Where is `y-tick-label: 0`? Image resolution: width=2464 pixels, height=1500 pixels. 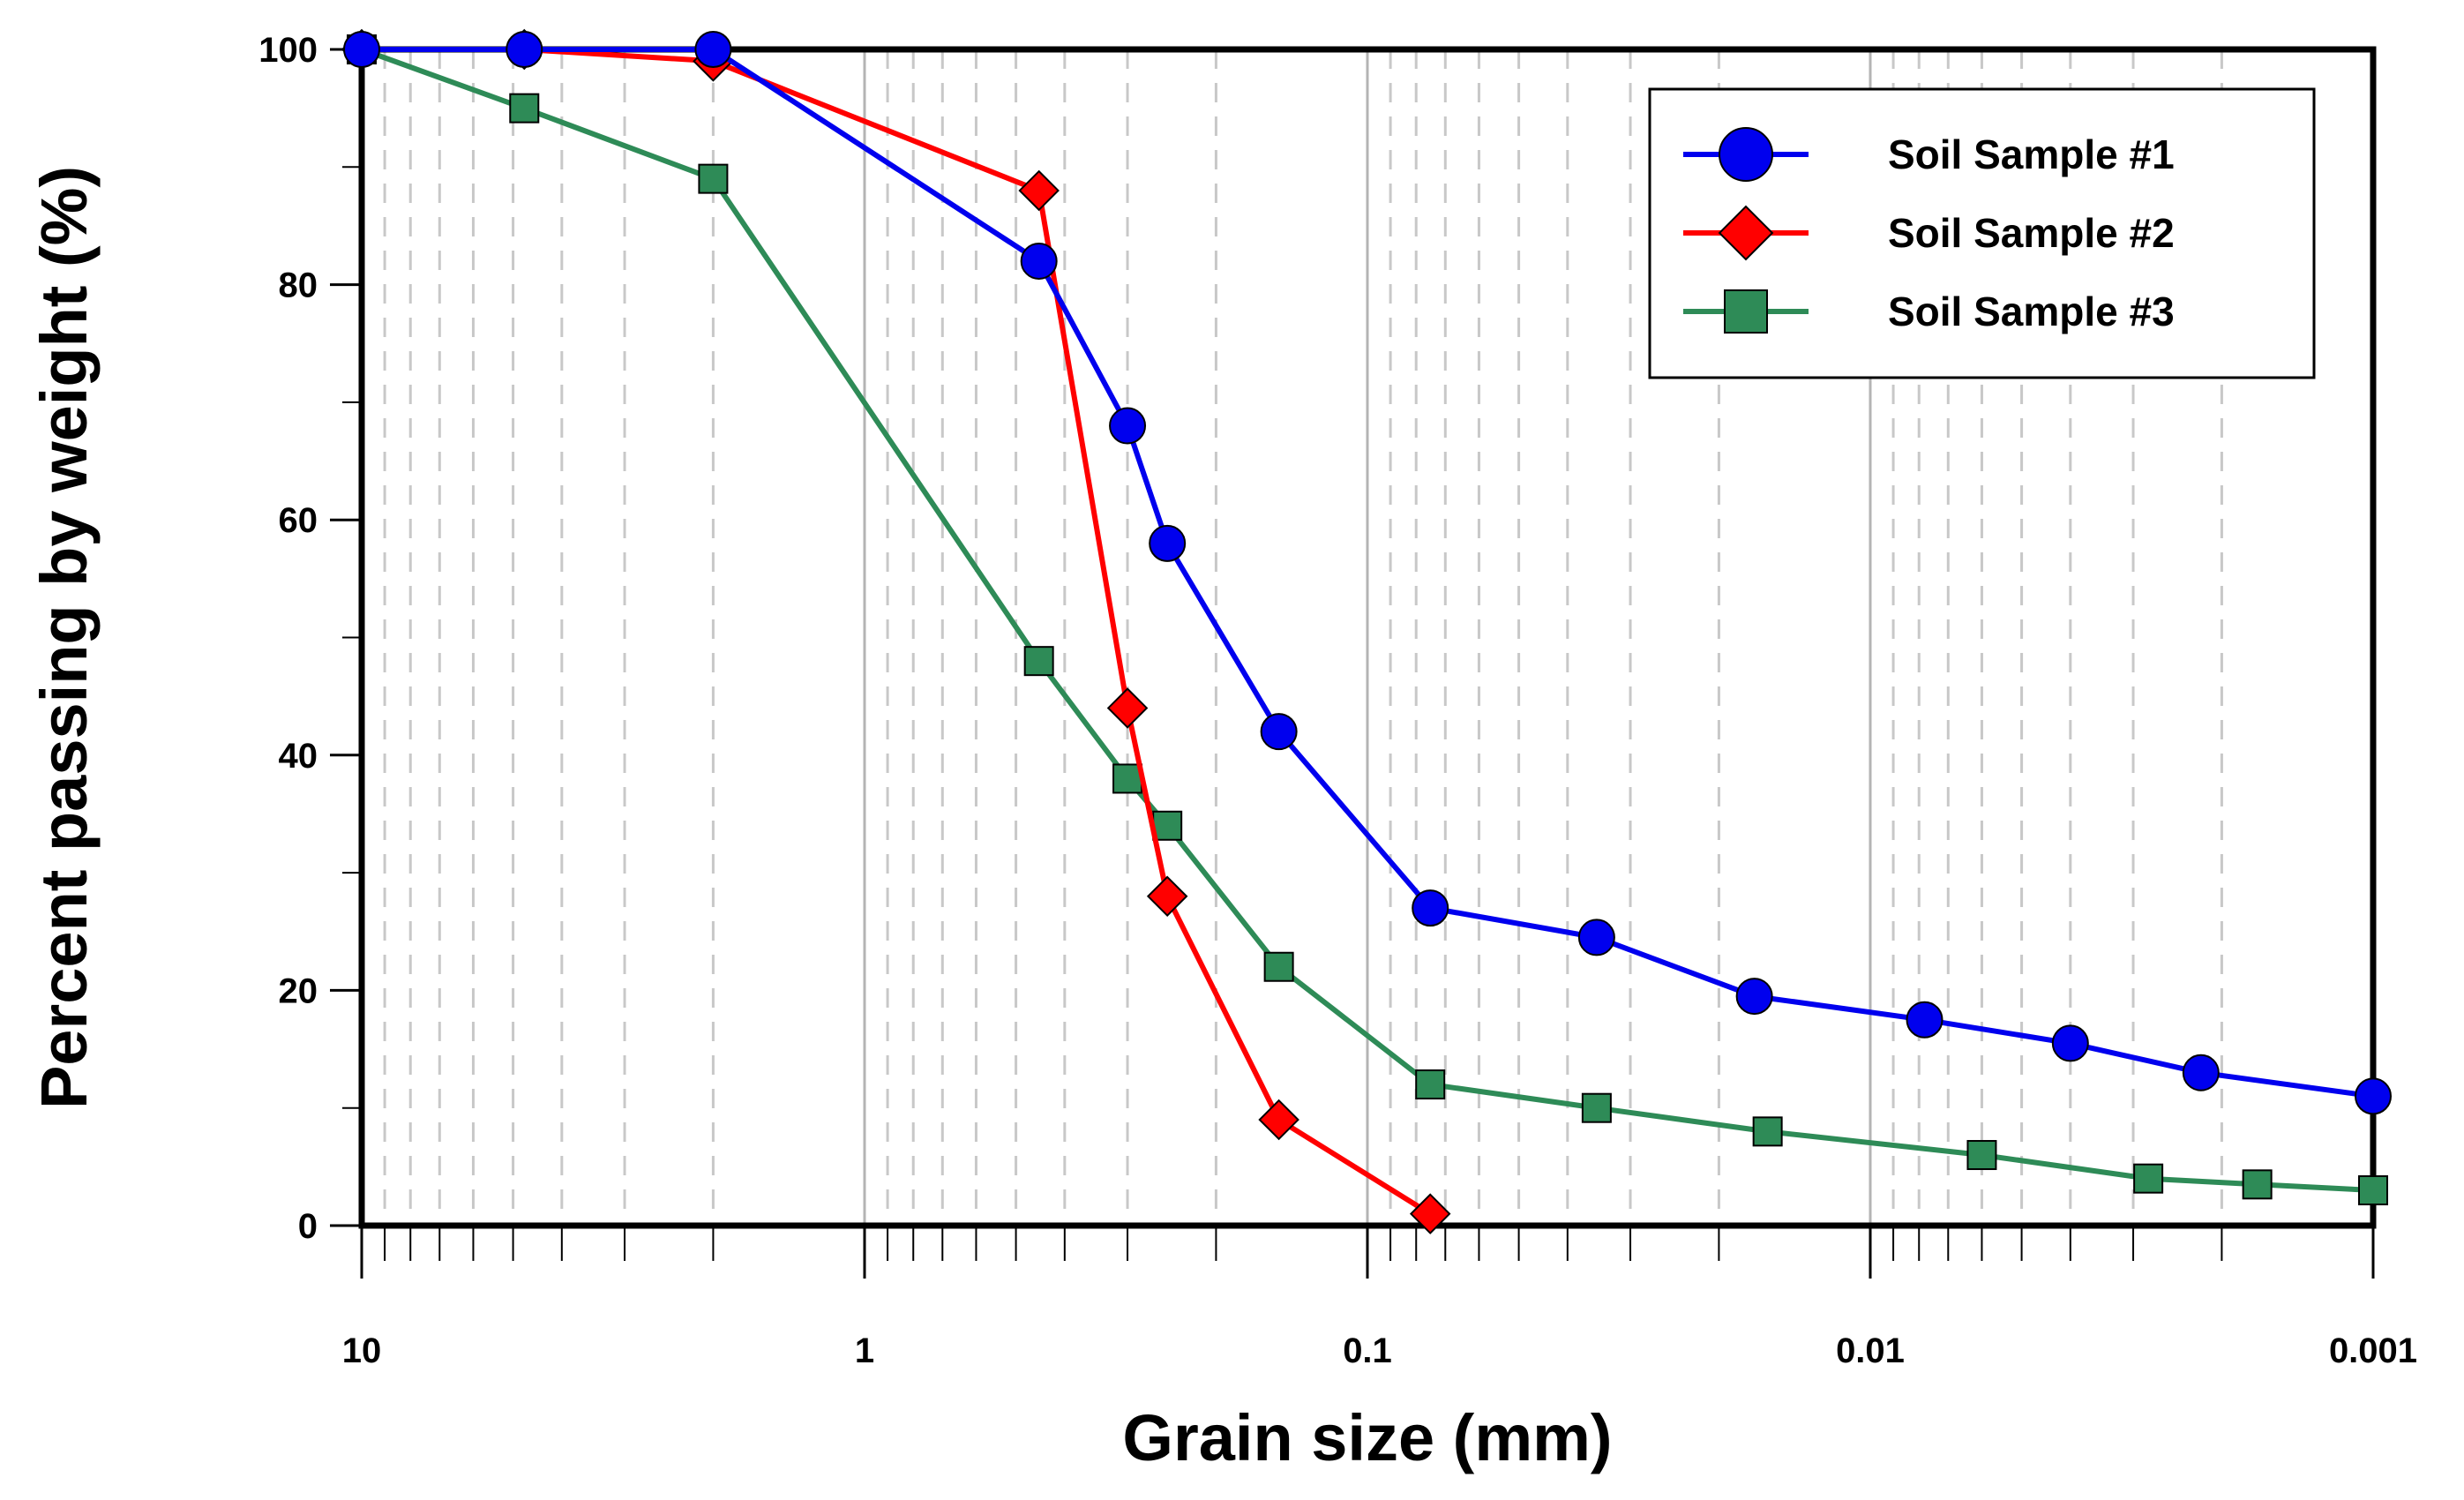 y-tick-label: 0 is located at coordinates (308, 1226).